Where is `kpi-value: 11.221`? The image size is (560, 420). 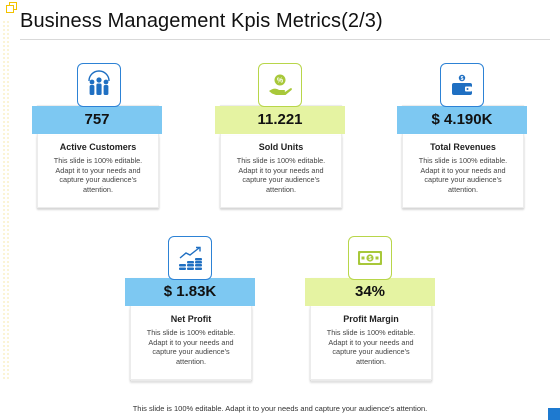
kpi-value: 11.221 is located at coordinates (280, 119).